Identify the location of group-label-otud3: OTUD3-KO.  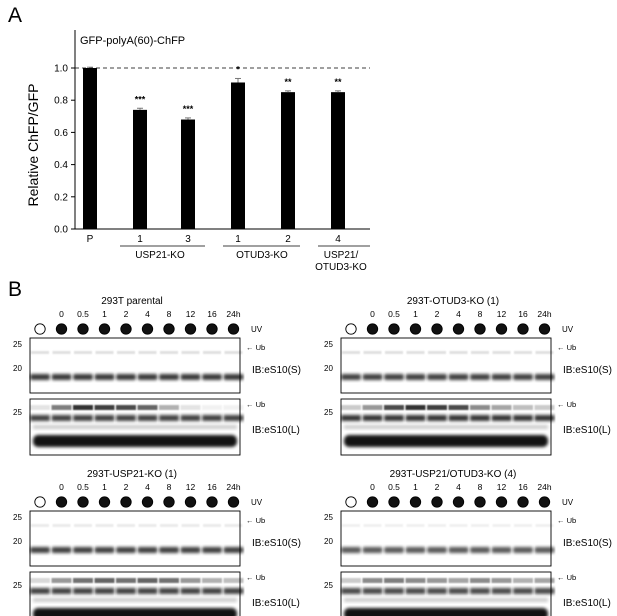
(262, 255).